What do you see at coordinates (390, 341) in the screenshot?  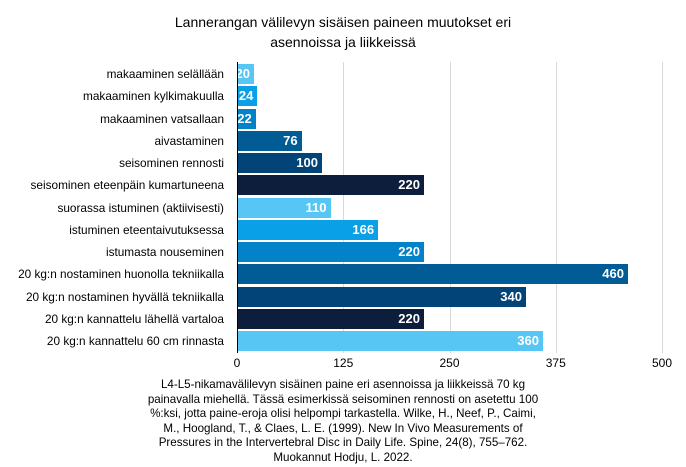 I see `bar: 360` at bounding box center [390, 341].